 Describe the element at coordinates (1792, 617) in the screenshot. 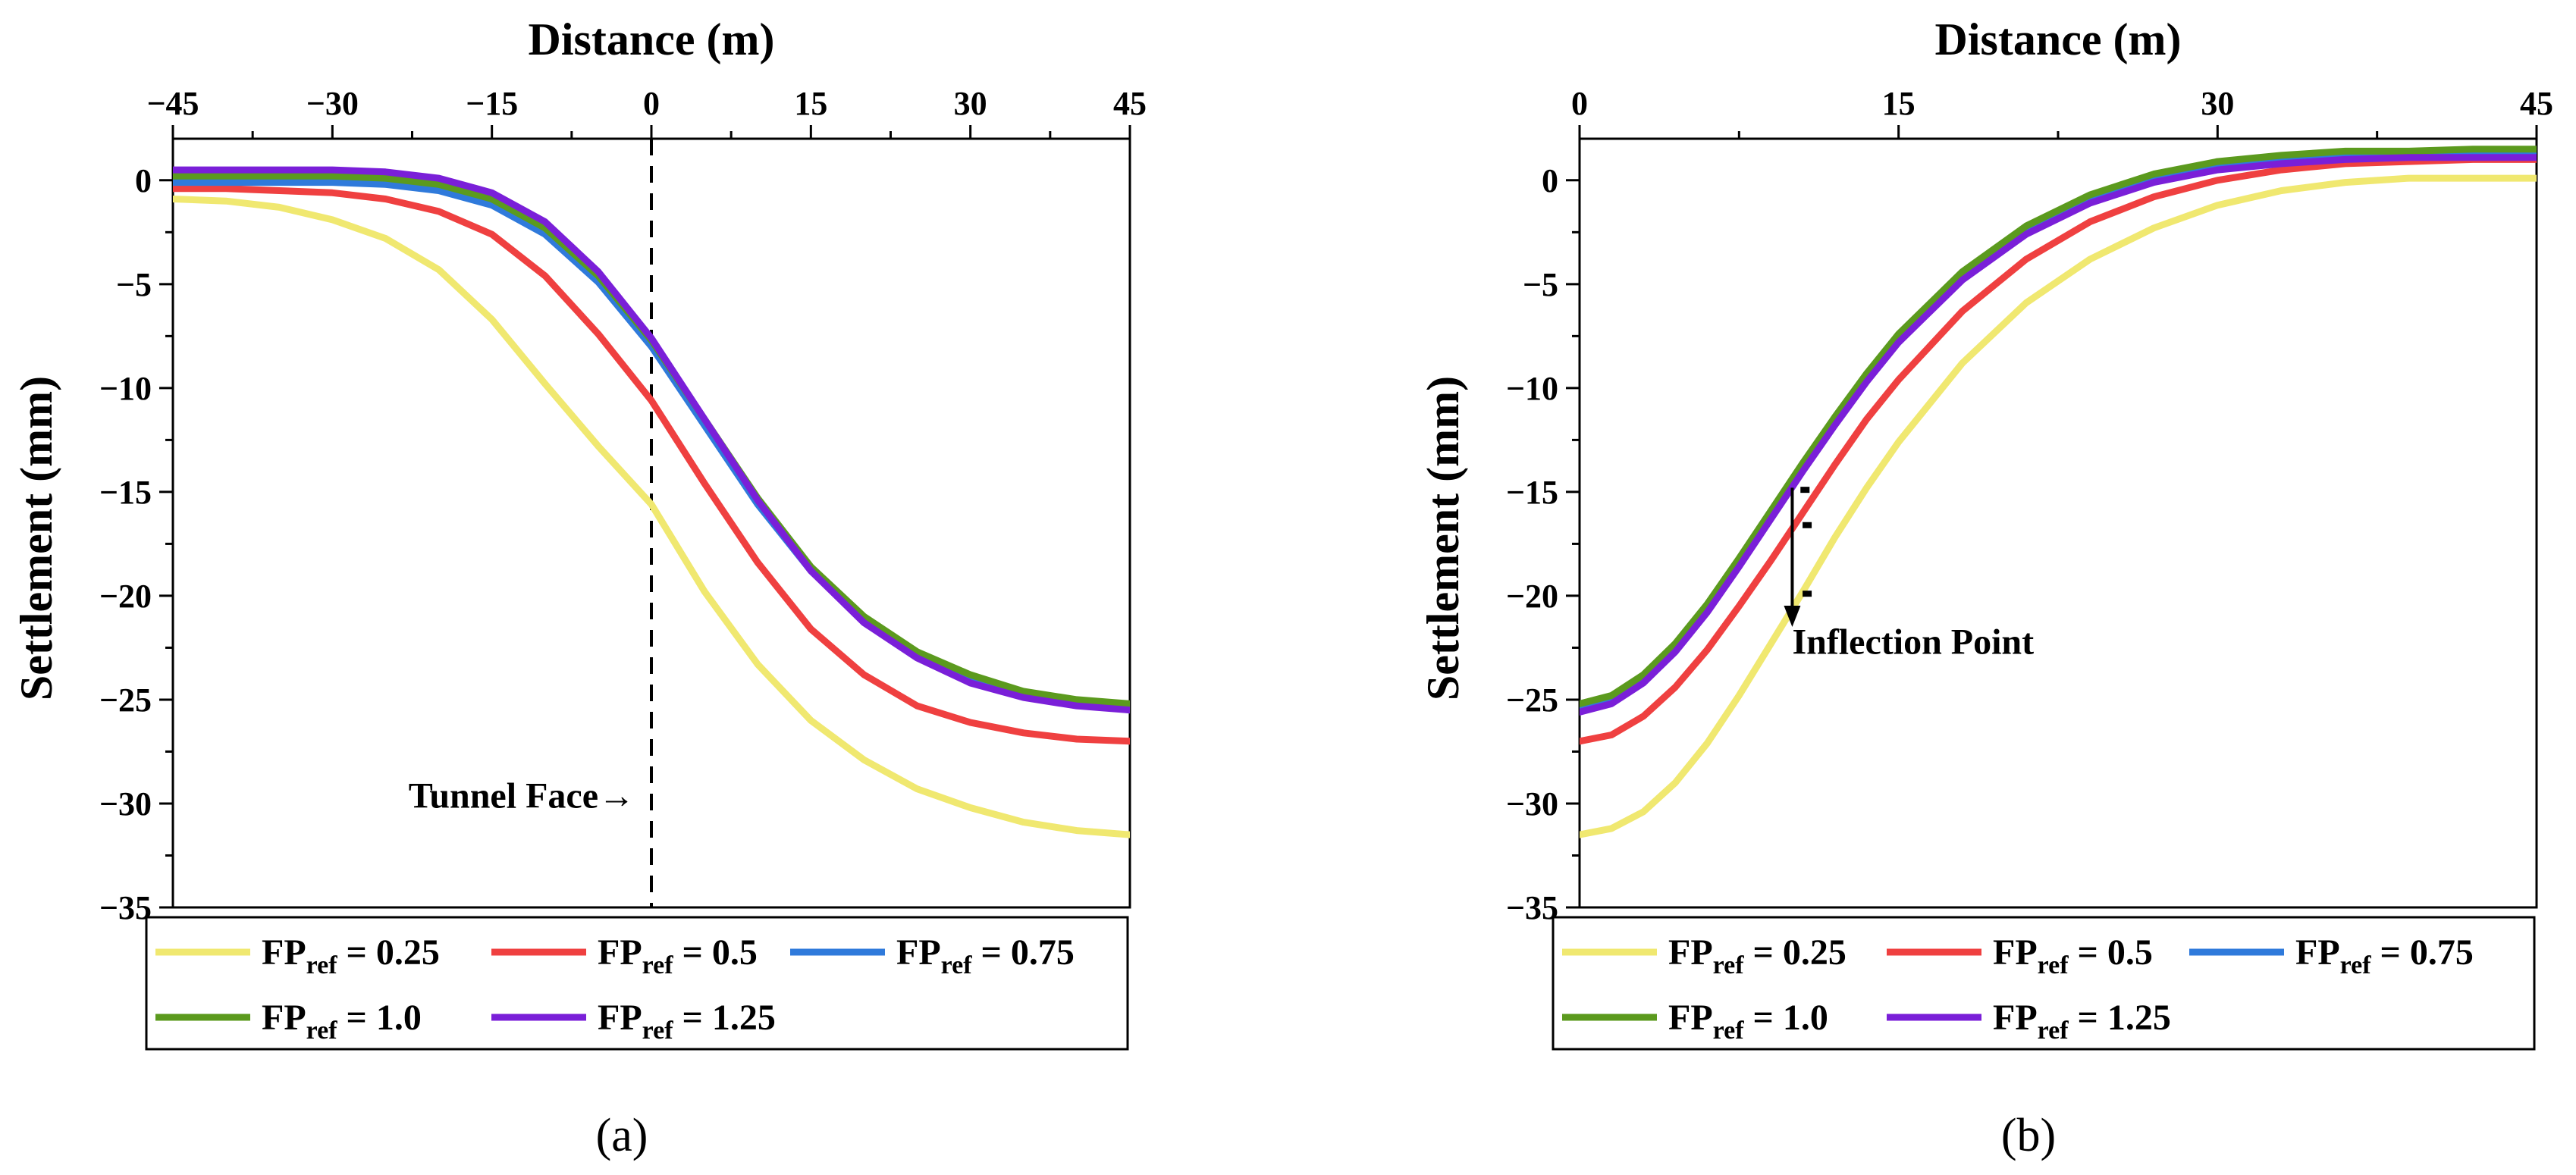

I see `inflection-arrow-head` at that location.